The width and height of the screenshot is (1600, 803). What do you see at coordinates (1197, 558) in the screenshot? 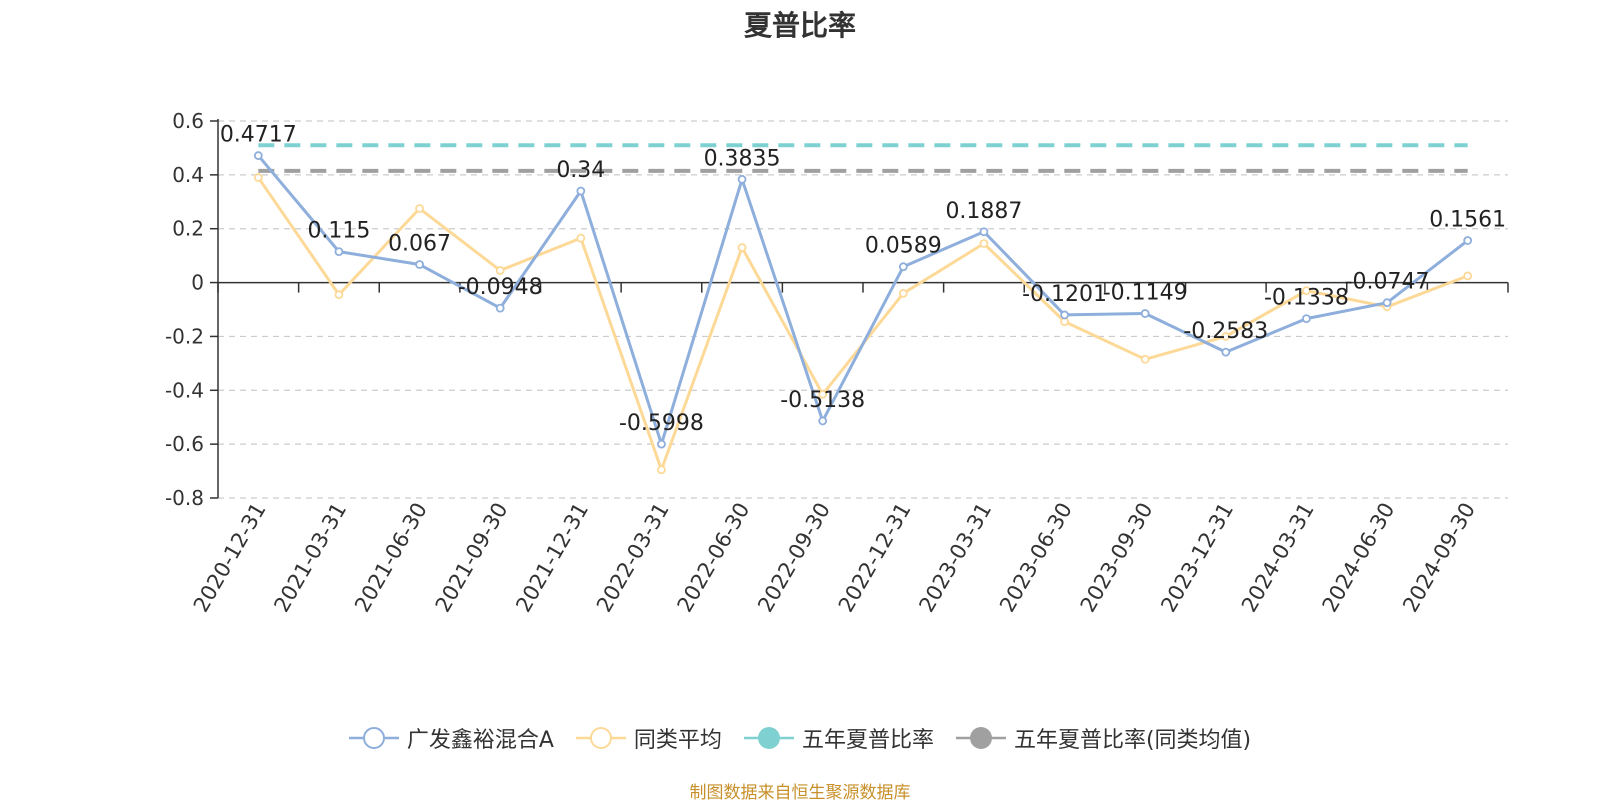
I see `x-tick-label: 2023-12-31` at bounding box center [1197, 558].